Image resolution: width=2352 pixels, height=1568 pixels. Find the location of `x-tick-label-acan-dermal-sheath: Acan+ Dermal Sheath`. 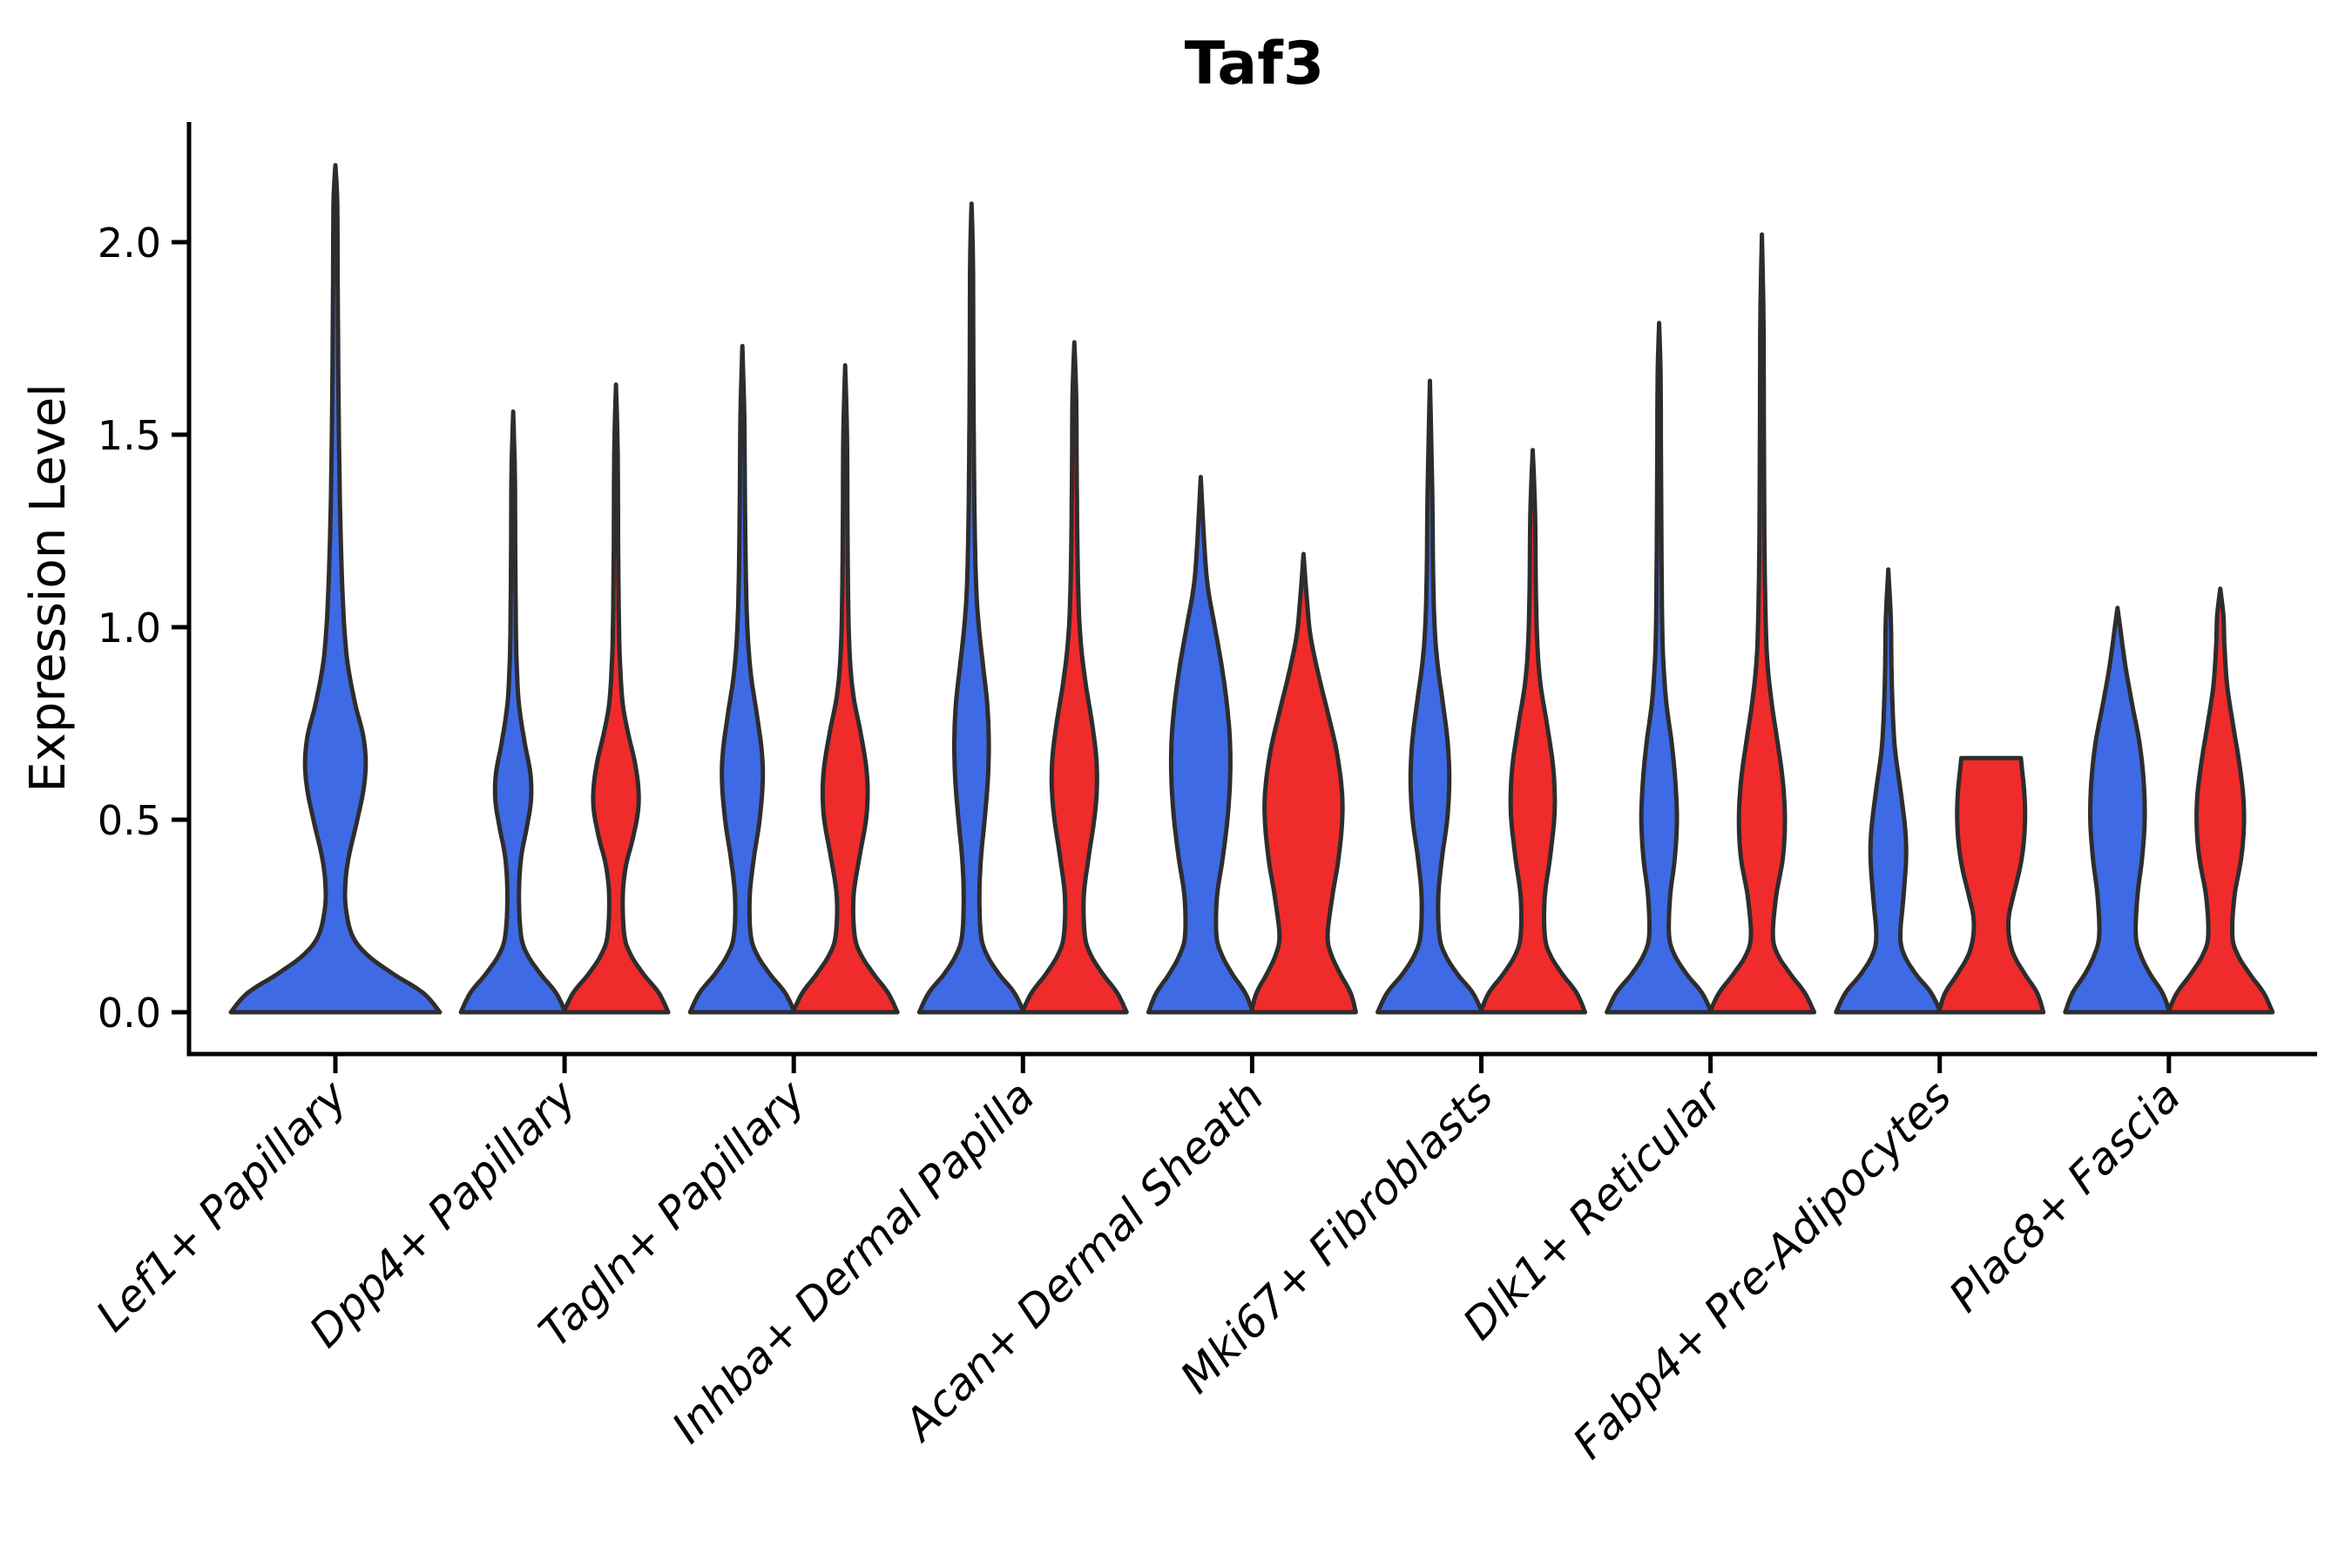

x-tick-label-acan-dermal-sheath: Acan+ Dermal Sheath is located at coordinates (1083, 1261).